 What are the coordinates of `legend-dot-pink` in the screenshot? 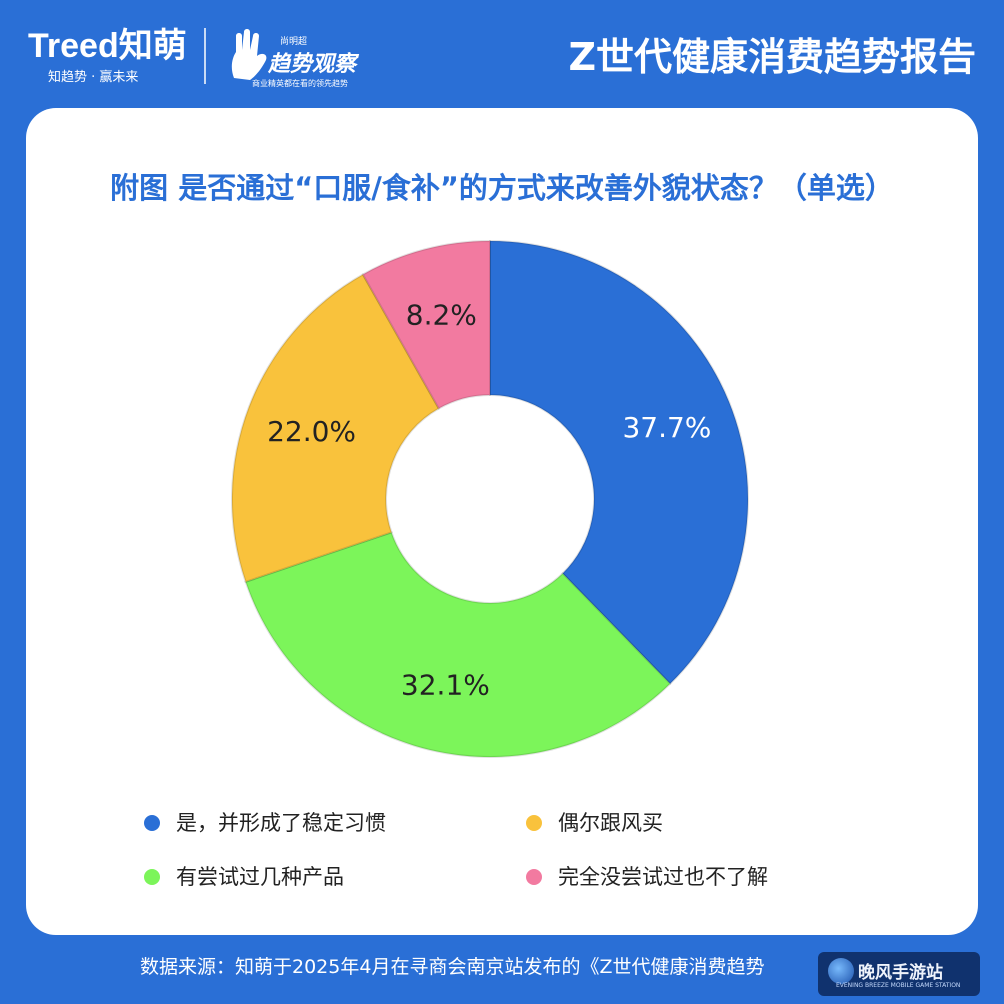 It's located at (534, 877).